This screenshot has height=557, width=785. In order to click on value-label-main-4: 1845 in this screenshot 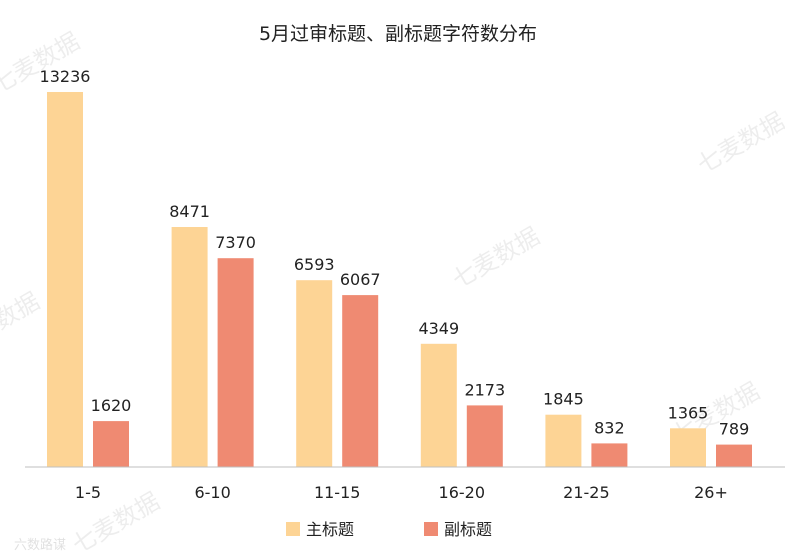, I will do `click(563, 399)`.